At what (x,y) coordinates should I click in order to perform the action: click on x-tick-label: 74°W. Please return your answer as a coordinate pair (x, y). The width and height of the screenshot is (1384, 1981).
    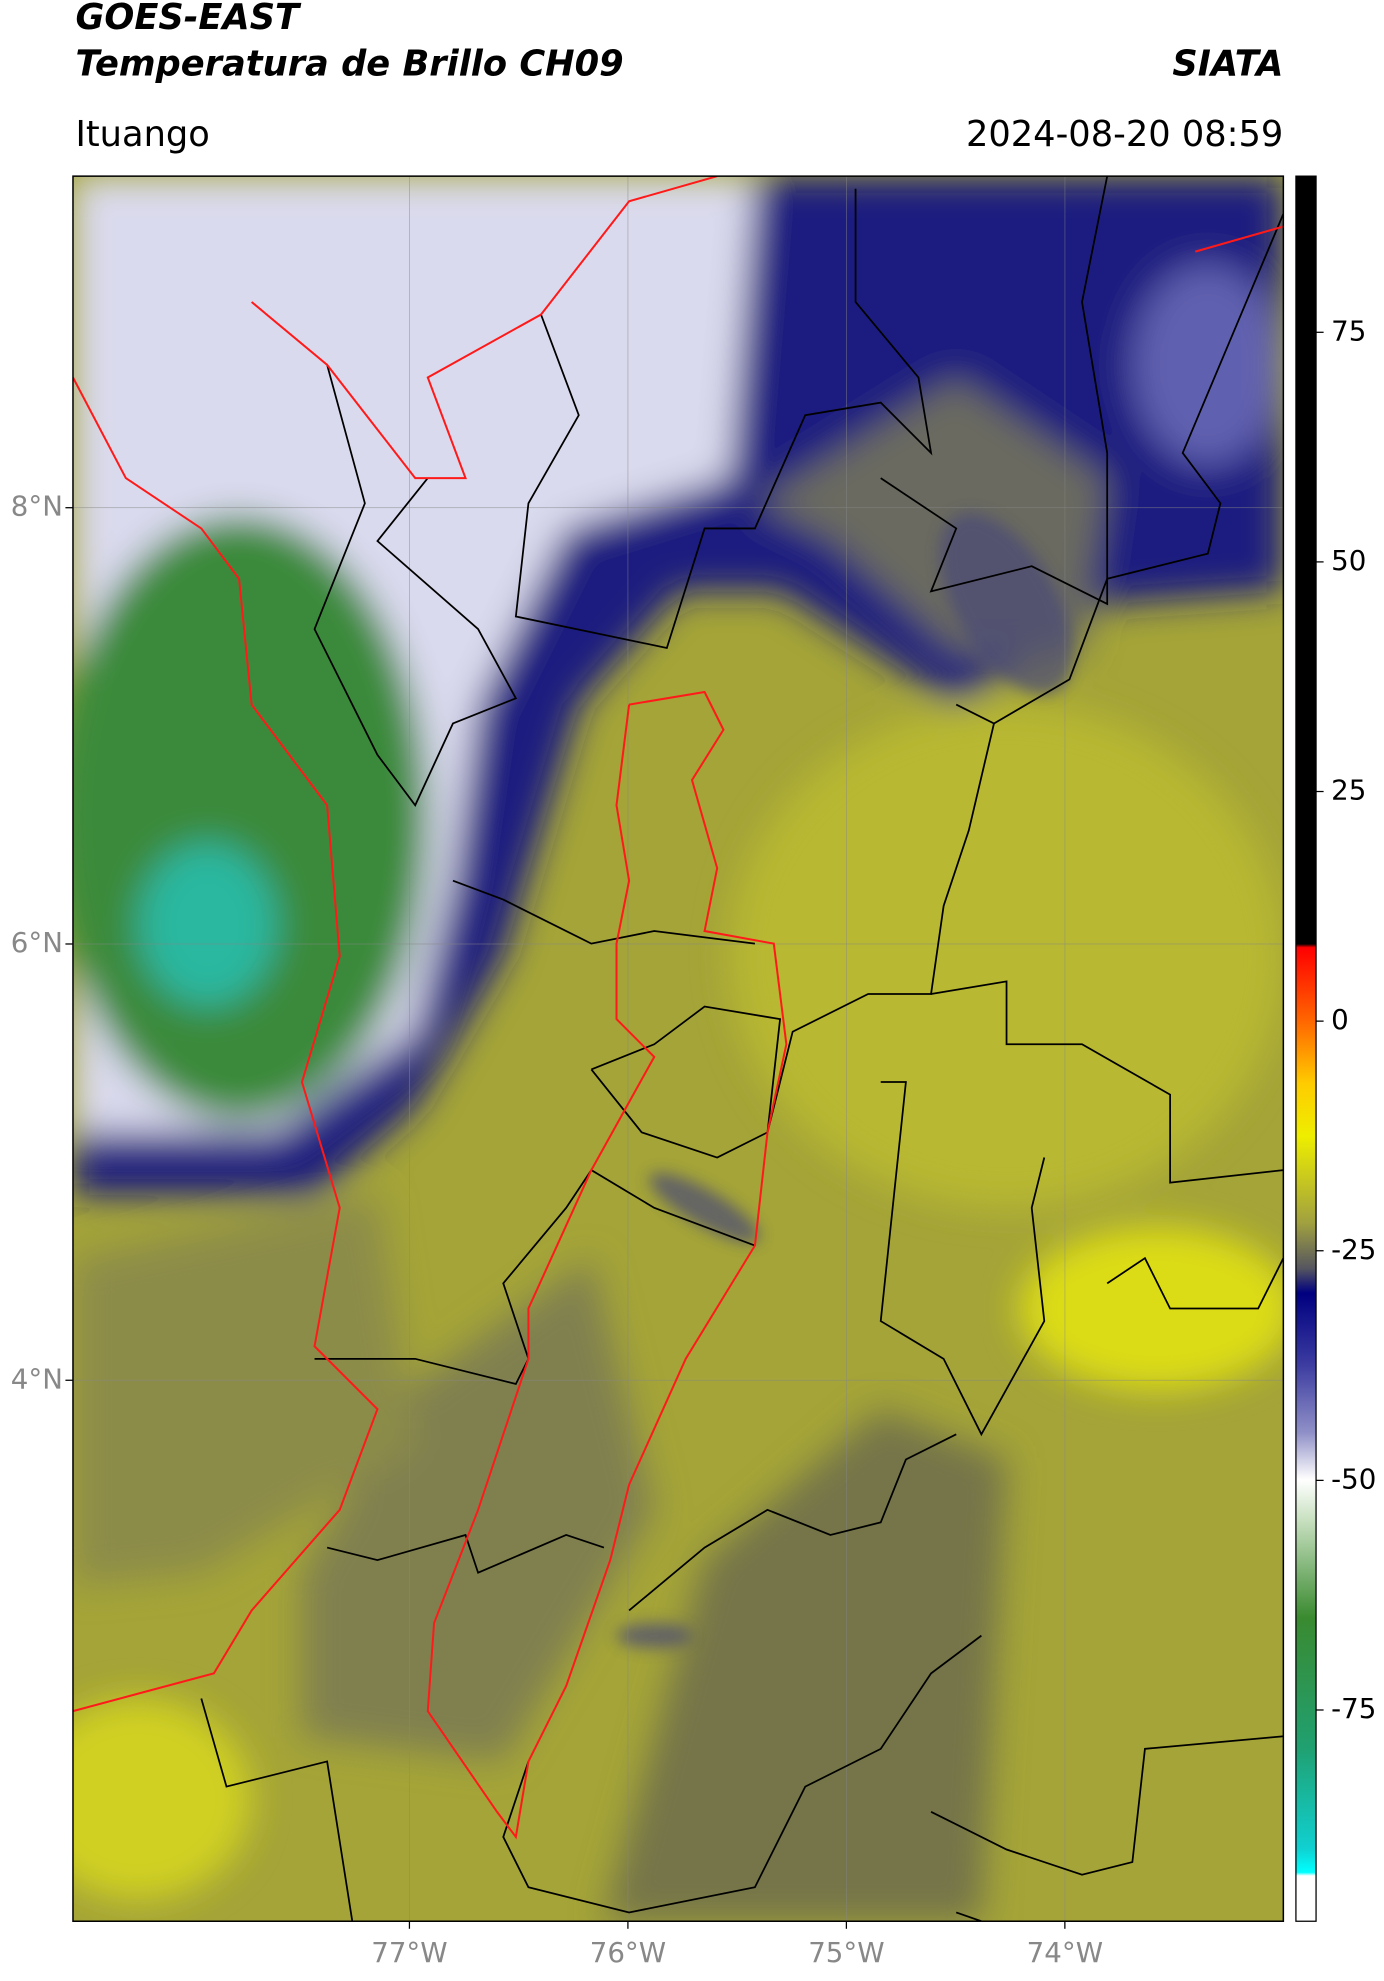
    Looking at the image, I should click on (1065, 1952).